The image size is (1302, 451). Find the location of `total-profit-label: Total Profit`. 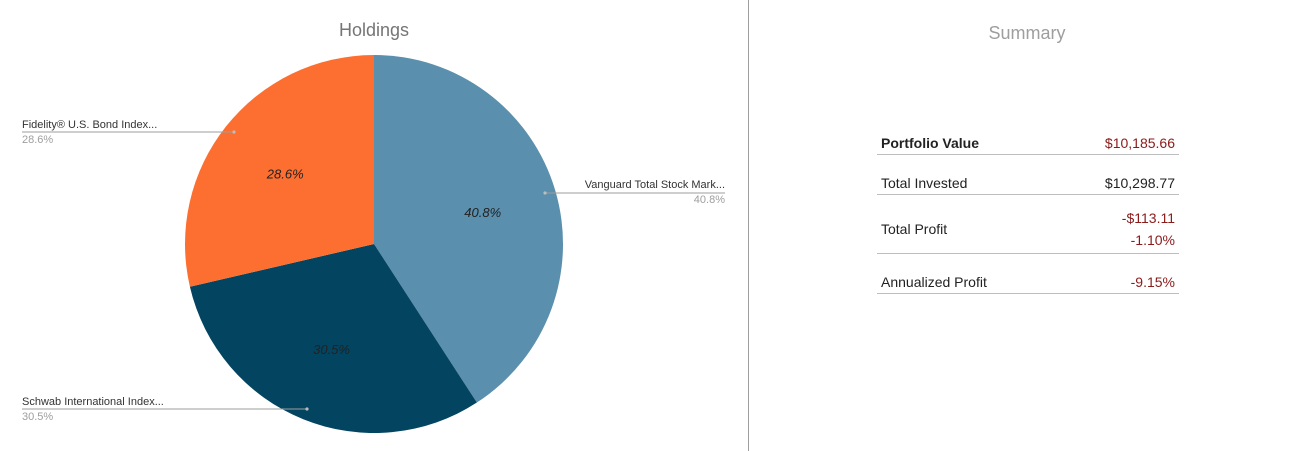

total-profit-label: Total Profit is located at coordinates (967, 229).